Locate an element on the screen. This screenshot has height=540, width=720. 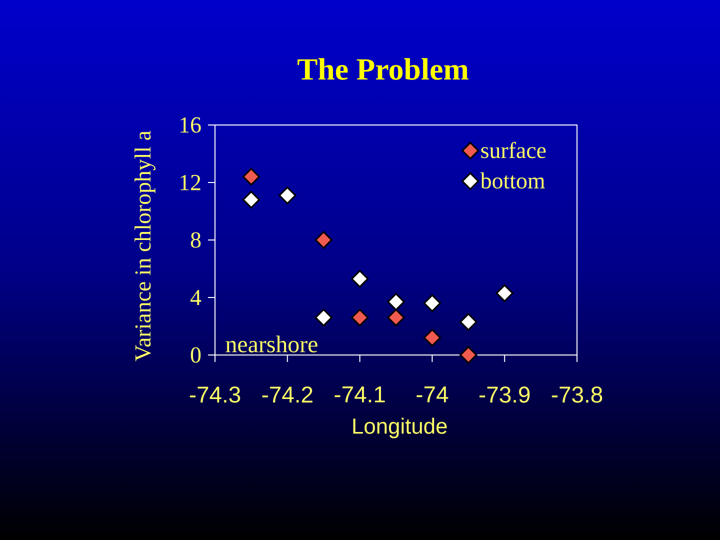
x-tick-label: -74.2 is located at coordinates (287, 394).